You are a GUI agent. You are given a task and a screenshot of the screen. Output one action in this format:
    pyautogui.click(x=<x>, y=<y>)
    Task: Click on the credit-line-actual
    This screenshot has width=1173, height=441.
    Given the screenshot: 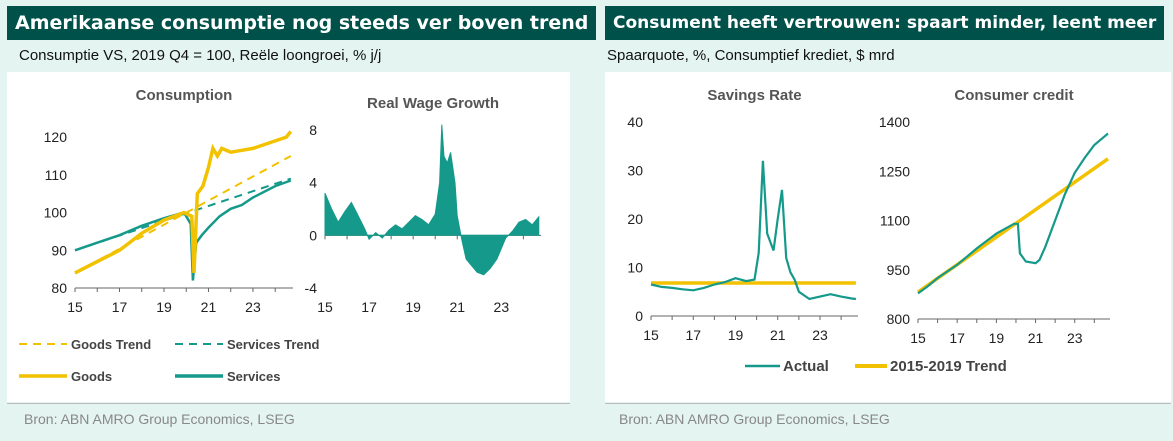 What is the action you would take?
    pyautogui.click(x=1013, y=213)
    